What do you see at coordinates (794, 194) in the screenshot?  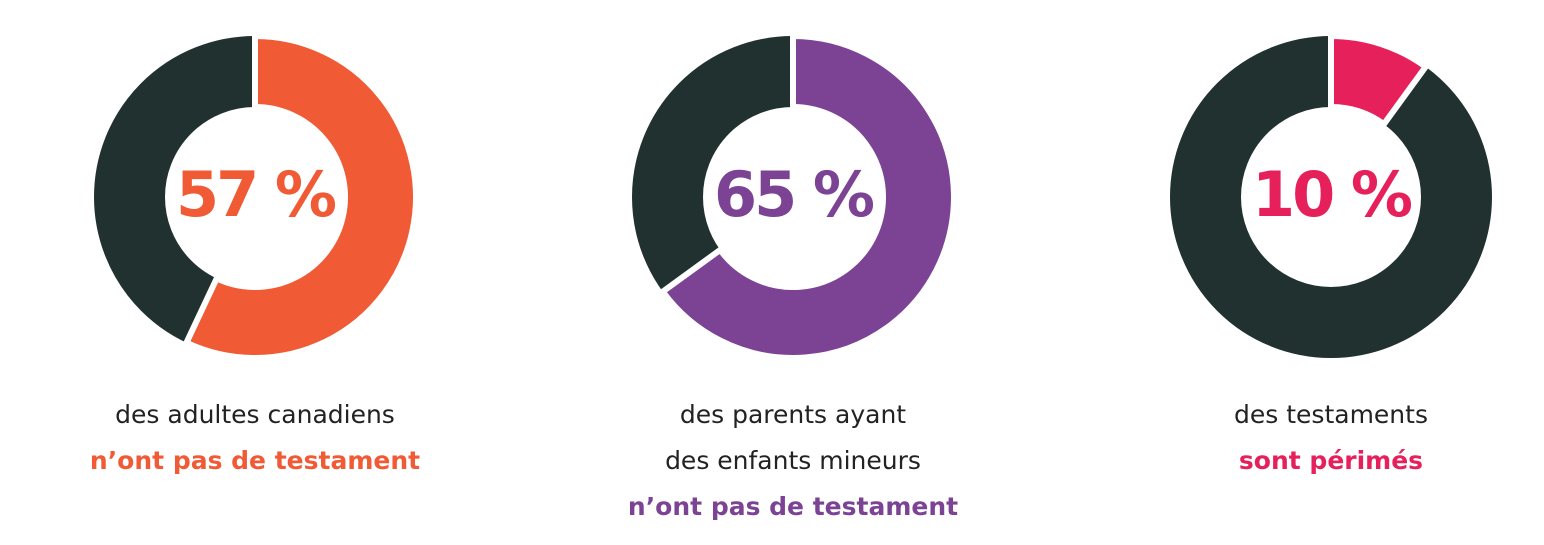 I see `center-value: 65 %` at bounding box center [794, 194].